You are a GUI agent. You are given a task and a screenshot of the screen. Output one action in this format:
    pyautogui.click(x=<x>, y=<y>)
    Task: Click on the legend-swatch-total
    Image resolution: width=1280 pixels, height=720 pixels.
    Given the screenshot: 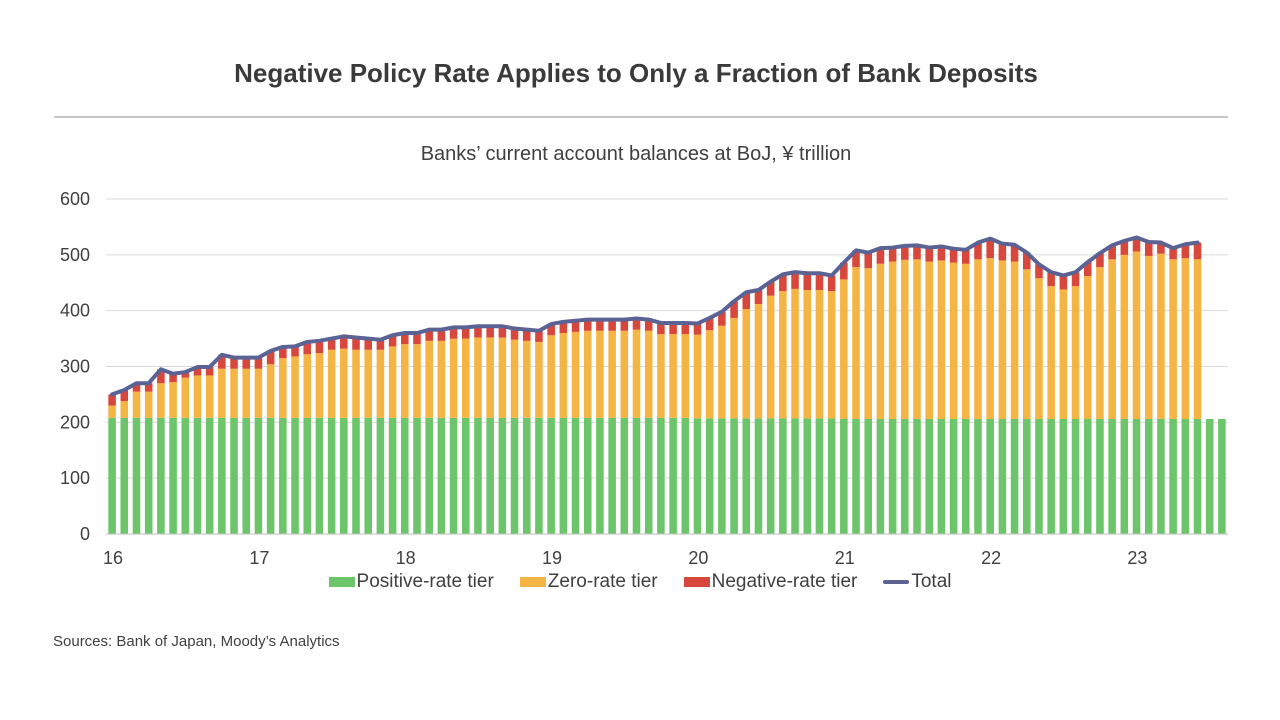 What is the action you would take?
    pyautogui.click(x=896, y=582)
    